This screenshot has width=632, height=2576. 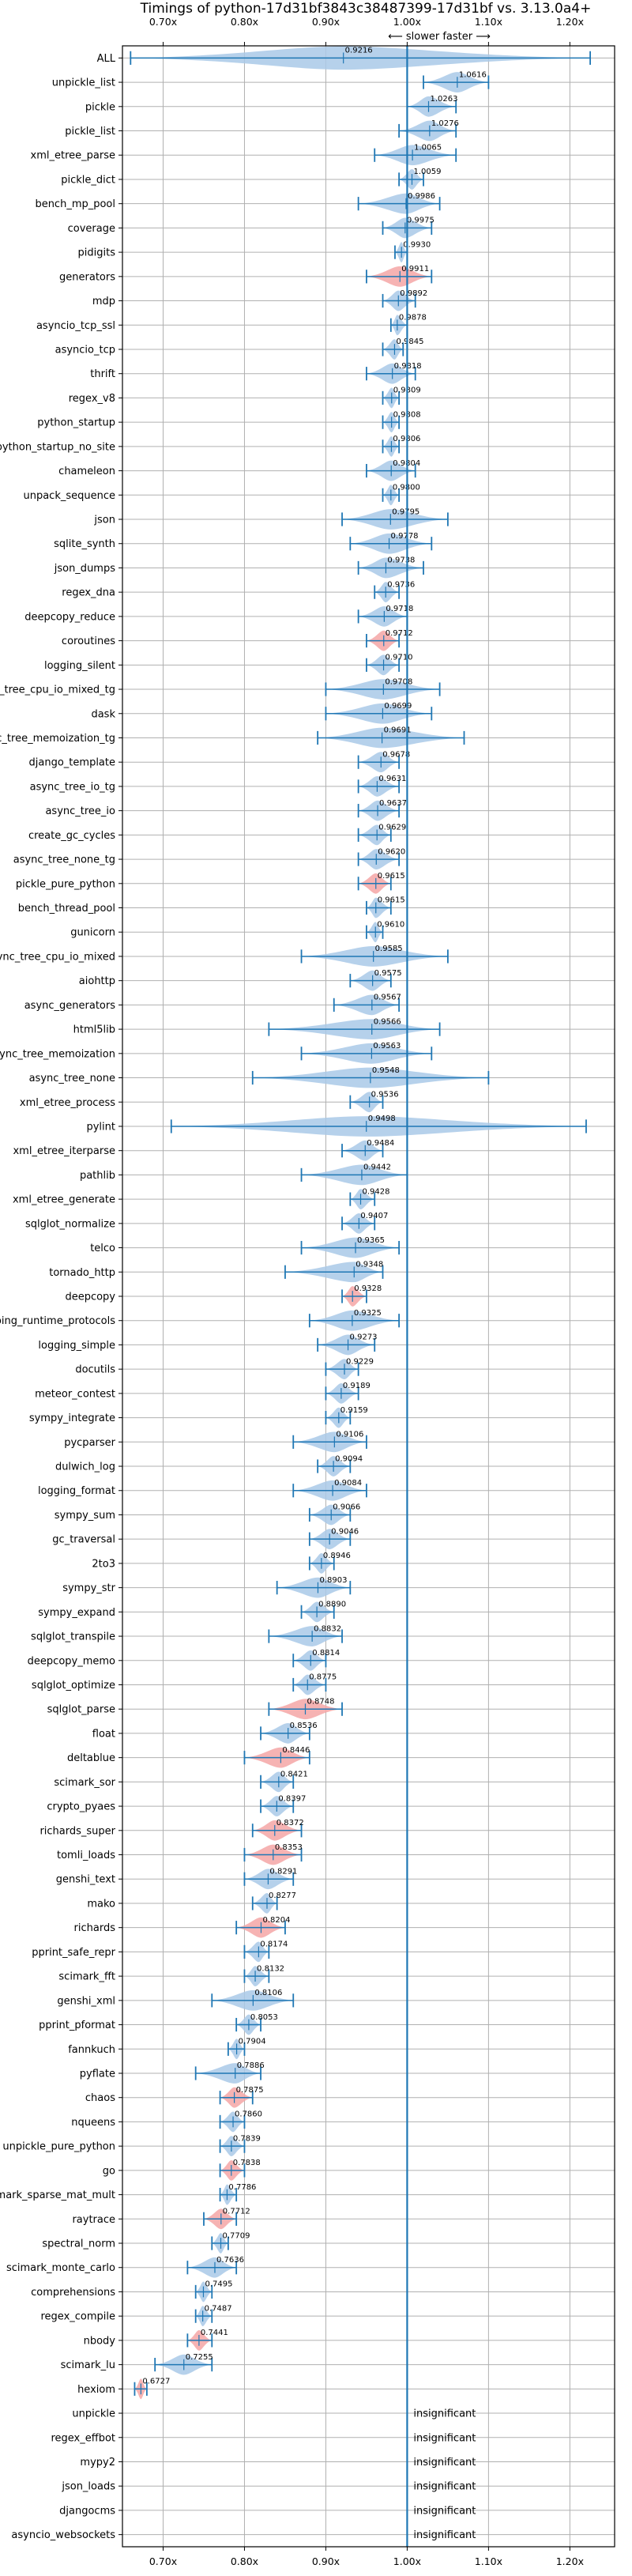 What do you see at coordinates (156, 2382) in the screenshot?
I see `value-label: 0.6727` at bounding box center [156, 2382].